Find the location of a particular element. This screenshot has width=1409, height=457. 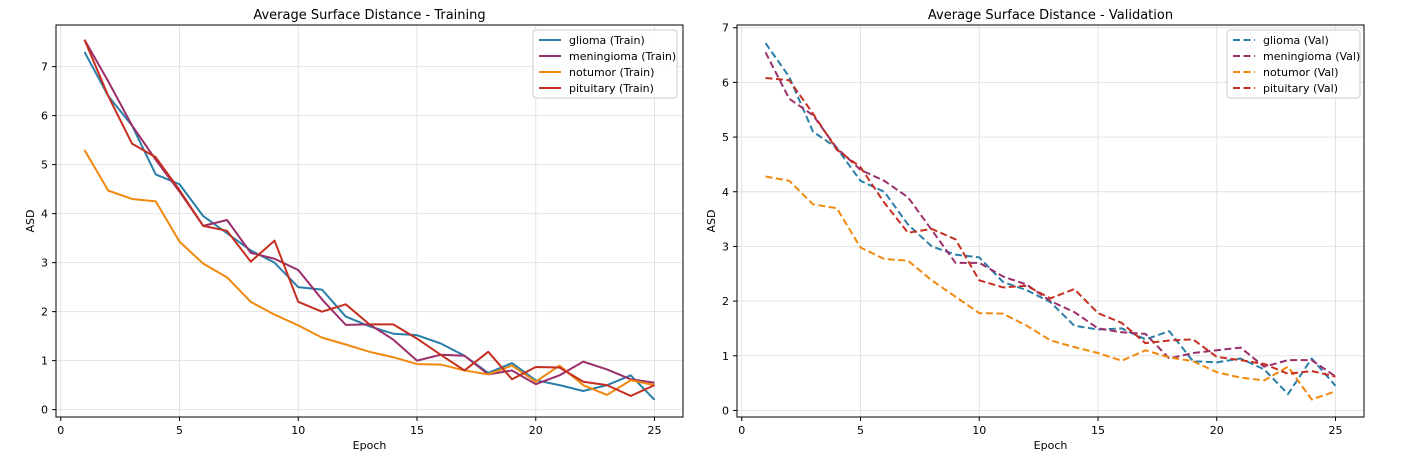

val-x-tick-label: 20 is located at coordinates (1217, 430).